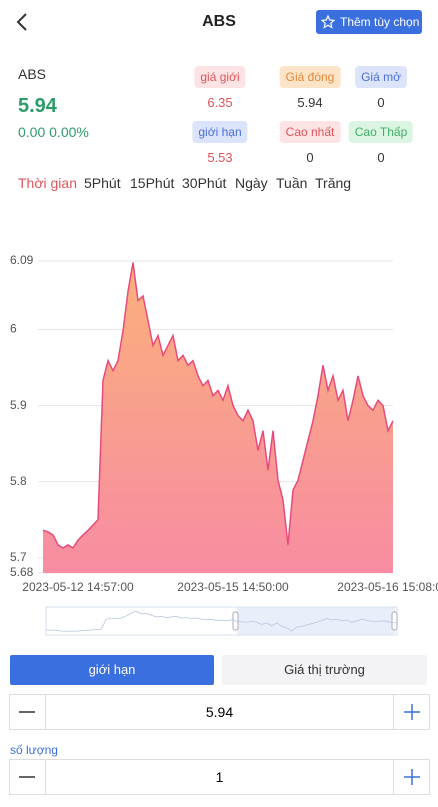  Describe the element at coordinates (381, 77) in the screenshot. I see `stat-label: Giá mở` at that location.